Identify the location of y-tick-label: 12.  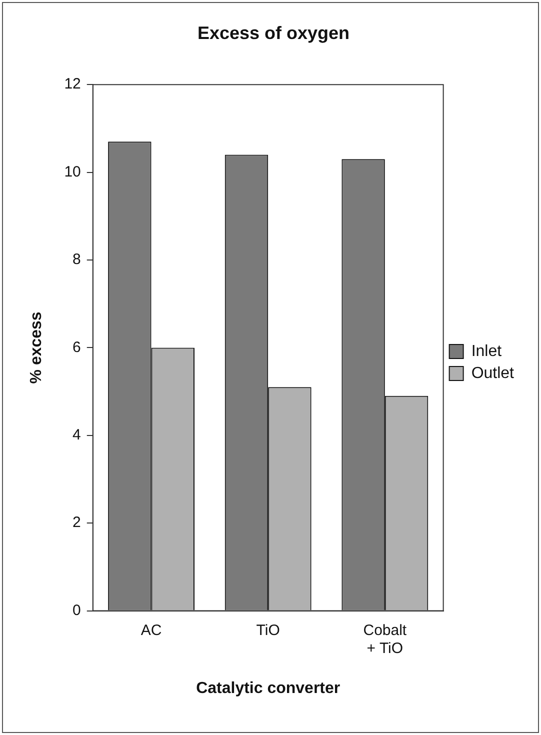
(72, 84).